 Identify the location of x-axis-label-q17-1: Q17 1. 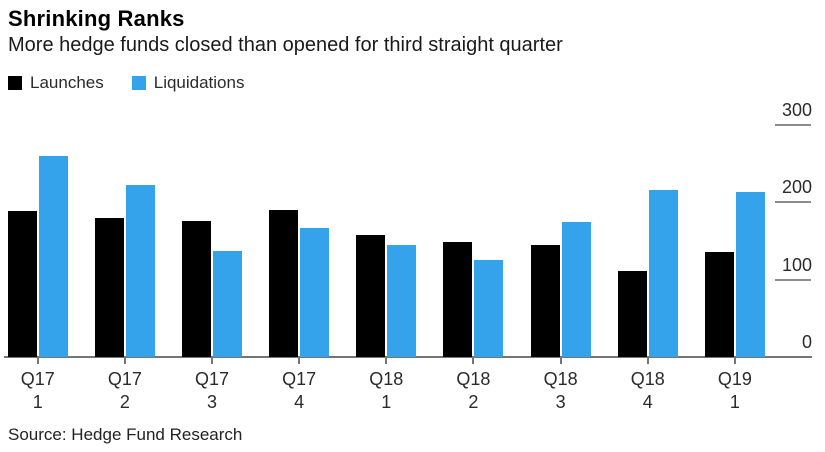
(37, 390).